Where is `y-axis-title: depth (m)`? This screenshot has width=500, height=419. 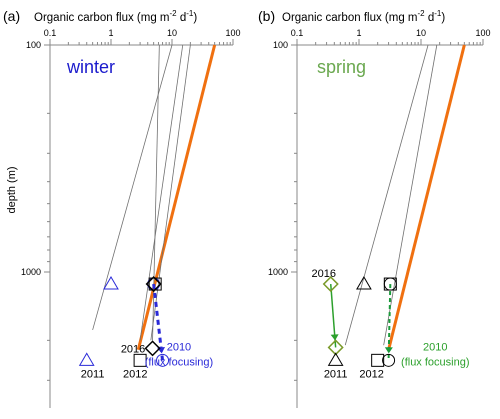 y-axis-title: depth (m) is located at coordinates (12, 189).